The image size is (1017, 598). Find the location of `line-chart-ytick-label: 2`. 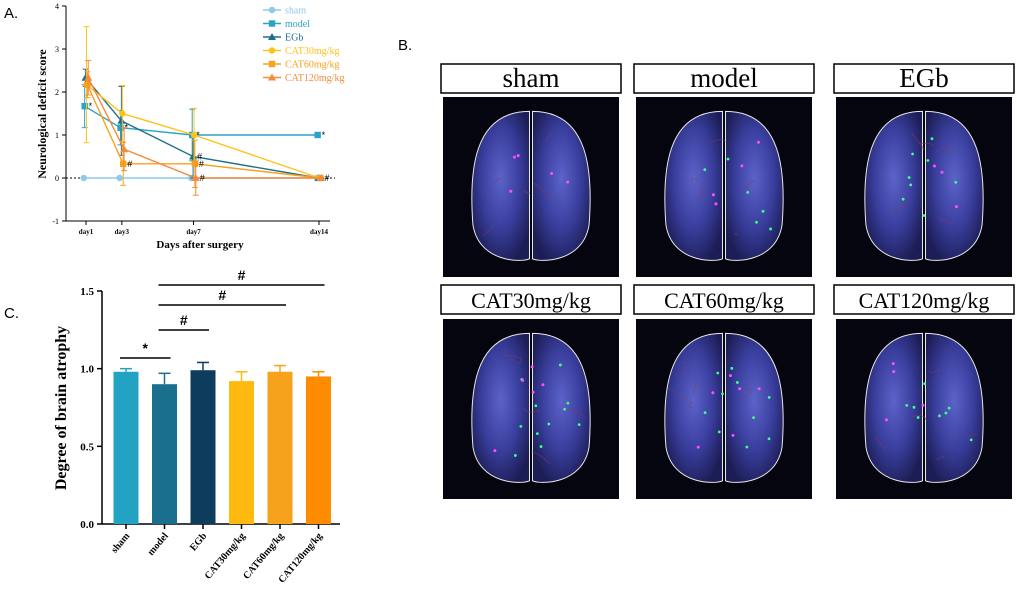

line-chart-ytick-label: 2 is located at coordinates (57, 92).